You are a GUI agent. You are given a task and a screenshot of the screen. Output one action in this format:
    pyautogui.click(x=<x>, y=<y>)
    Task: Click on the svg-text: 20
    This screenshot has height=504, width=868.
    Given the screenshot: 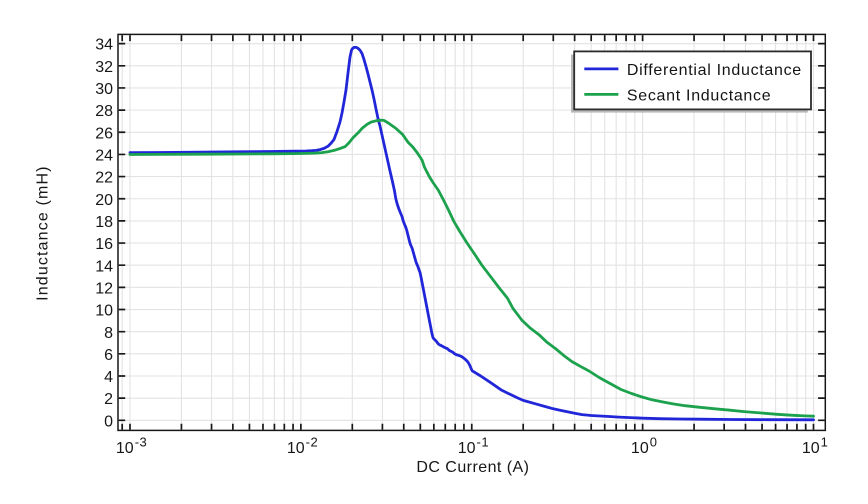 What is the action you would take?
    pyautogui.click(x=104, y=200)
    